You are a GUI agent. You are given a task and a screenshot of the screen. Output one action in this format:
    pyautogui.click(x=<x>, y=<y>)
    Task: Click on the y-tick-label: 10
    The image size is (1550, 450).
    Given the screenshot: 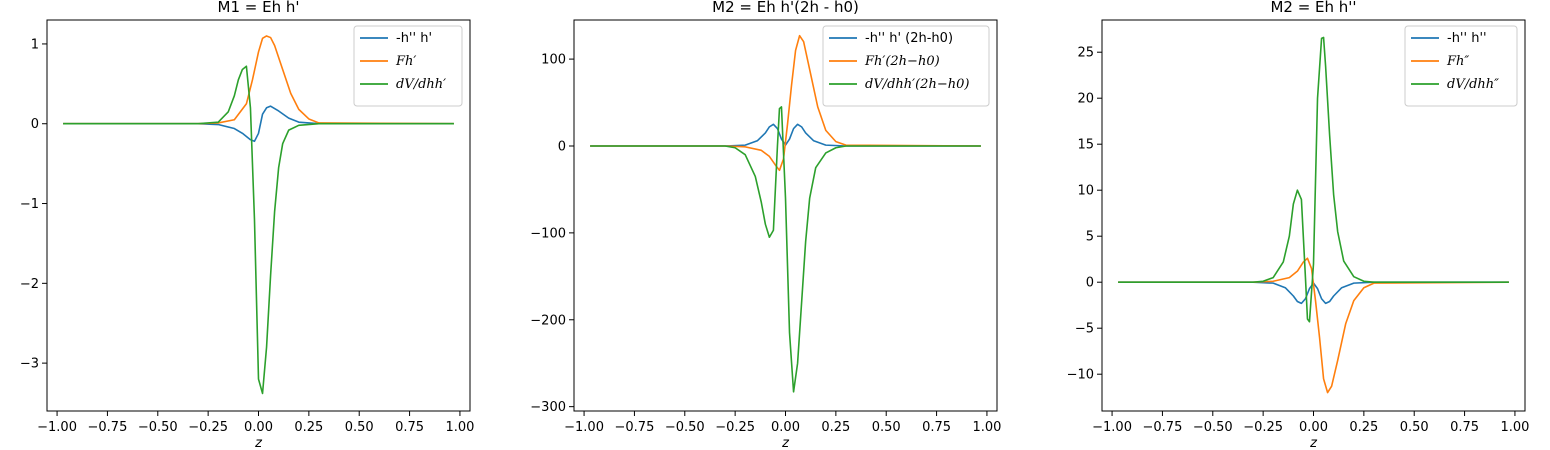 What is the action you would take?
    pyautogui.click(x=1085, y=191)
    